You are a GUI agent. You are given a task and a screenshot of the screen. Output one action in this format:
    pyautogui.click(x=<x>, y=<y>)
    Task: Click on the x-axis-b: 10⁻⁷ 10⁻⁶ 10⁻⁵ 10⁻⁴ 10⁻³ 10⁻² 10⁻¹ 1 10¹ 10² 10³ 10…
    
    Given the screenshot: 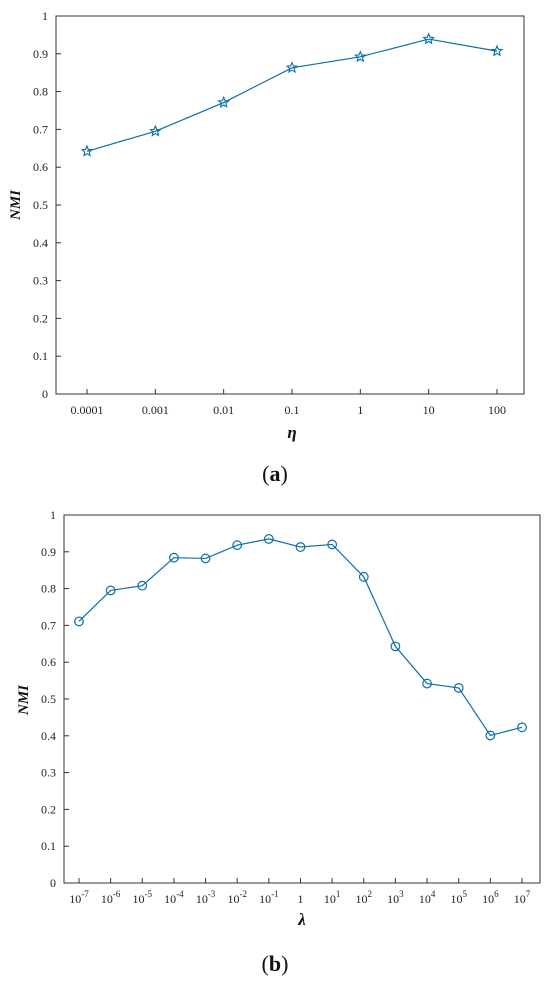 What is the action you would take?
    pyautogui.click(x=300, y=892)
    